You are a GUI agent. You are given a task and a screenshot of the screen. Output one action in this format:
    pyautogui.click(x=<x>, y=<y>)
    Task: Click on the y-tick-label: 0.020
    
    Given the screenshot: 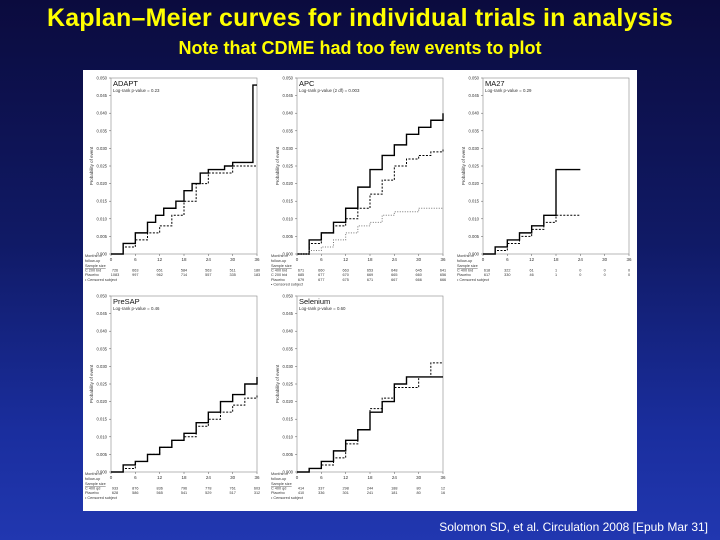 What is the action you would take?
    pyautogui.click(x=288, y=401)
    